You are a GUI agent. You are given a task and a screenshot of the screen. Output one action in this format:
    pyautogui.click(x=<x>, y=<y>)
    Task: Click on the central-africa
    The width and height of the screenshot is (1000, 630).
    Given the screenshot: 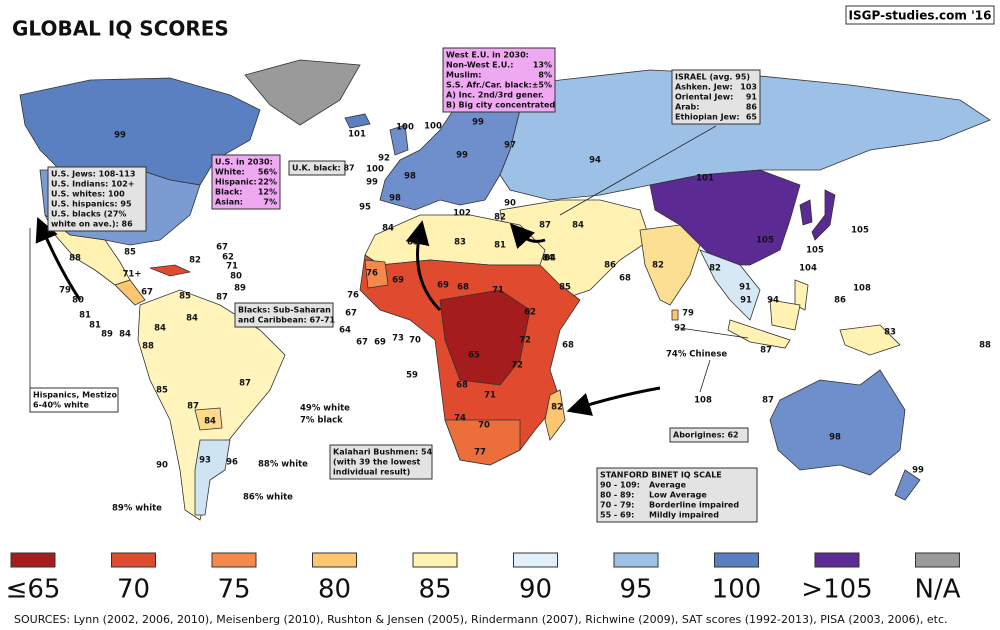 What is the action you would take?
    pyautogui.click(x=485, y=337)
    